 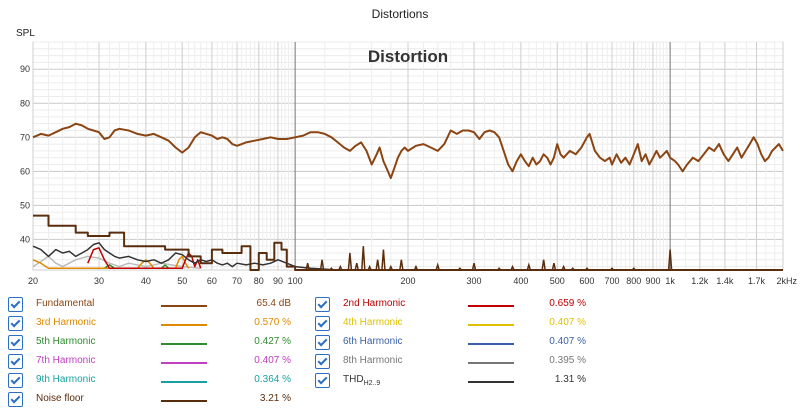 What do you see at coordinates (237, 281) in the screenshot?
I see `x-tick-label: 70` at bounding box center [237, 281].